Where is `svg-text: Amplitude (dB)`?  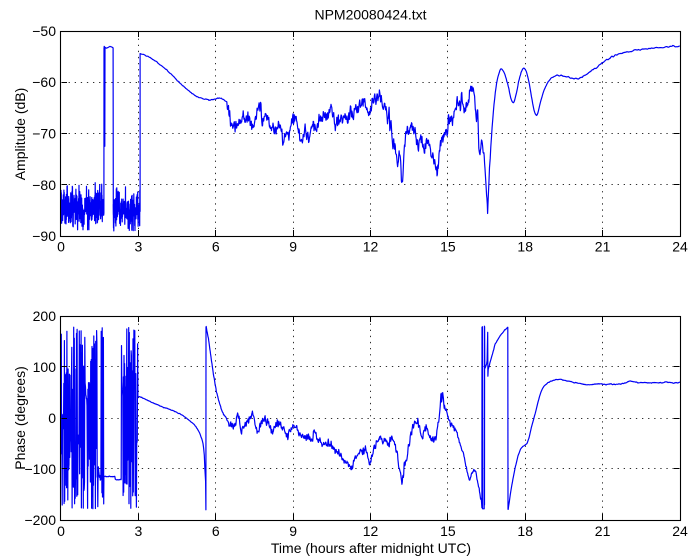 svg-text: Amplitude (dB) is located at coordinates (20, 134).